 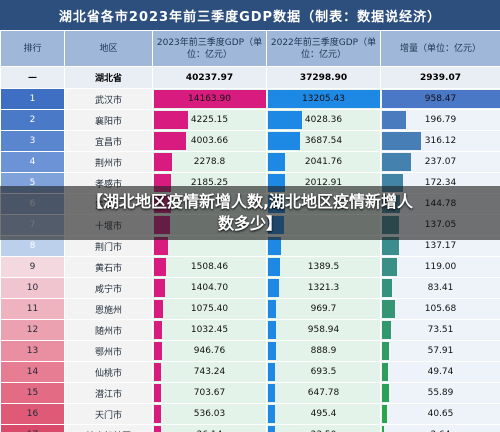 I want to click on growth-value: 137.05, so click(x=440, y=225).